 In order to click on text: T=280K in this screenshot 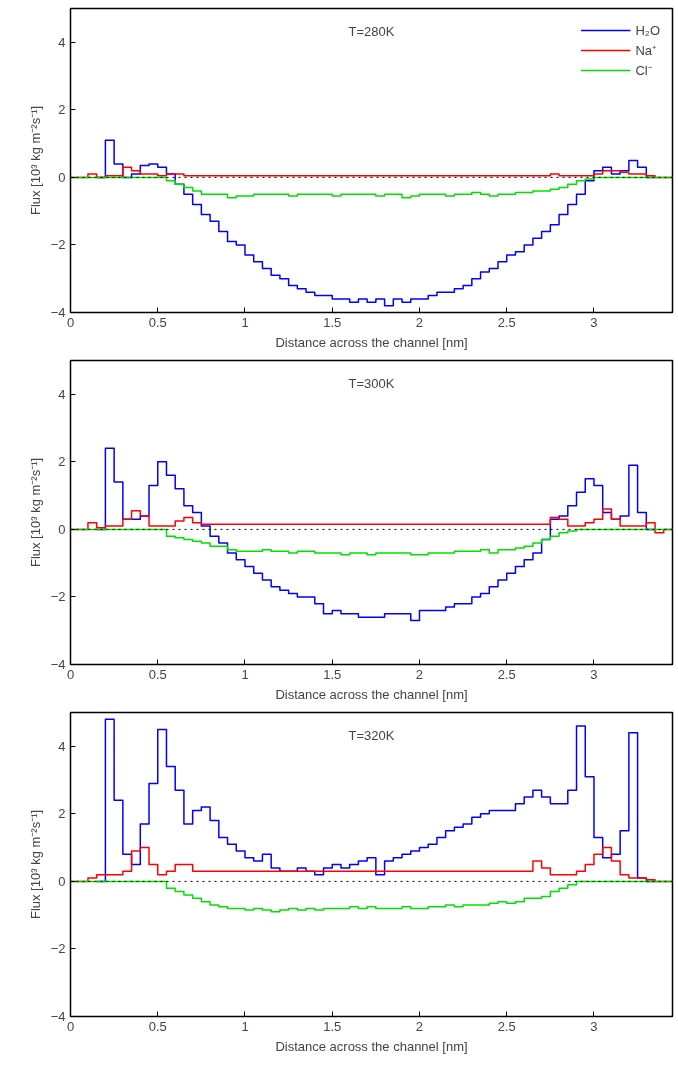, I will do `click(371, 31)`.